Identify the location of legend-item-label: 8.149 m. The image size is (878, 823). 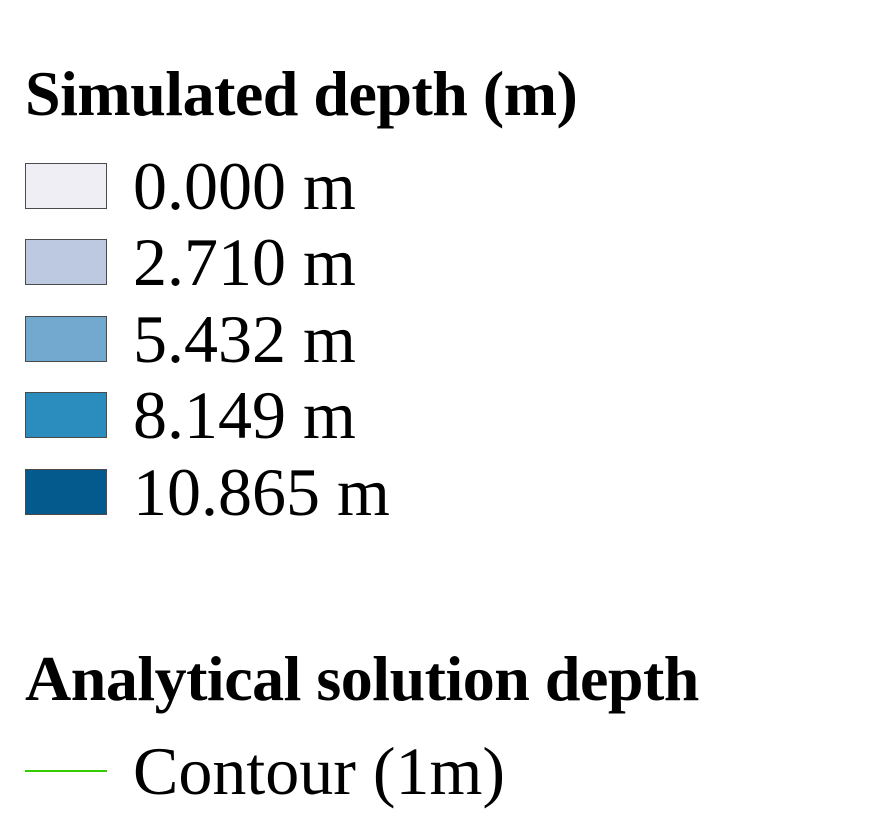
(244, 415).